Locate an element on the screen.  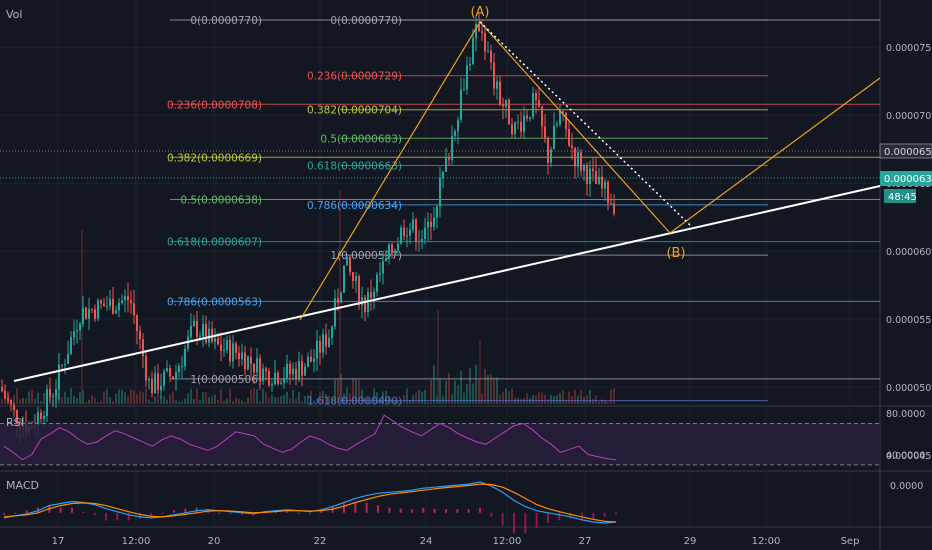
rsi-panel-label: RSI is located at coordinates (15, 422).